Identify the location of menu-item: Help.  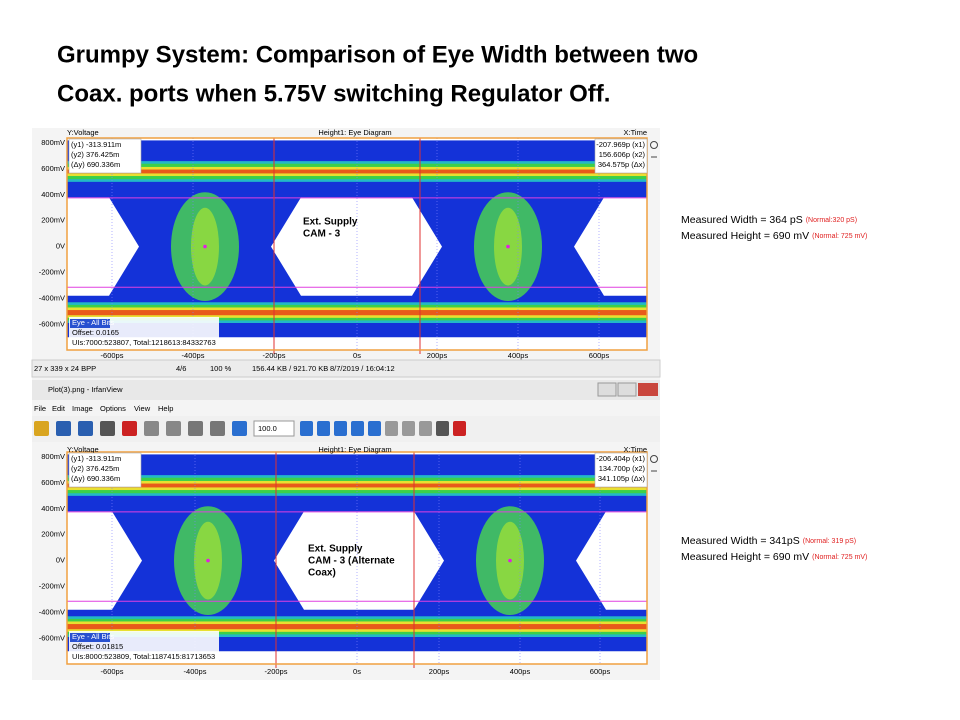
(165, 408).